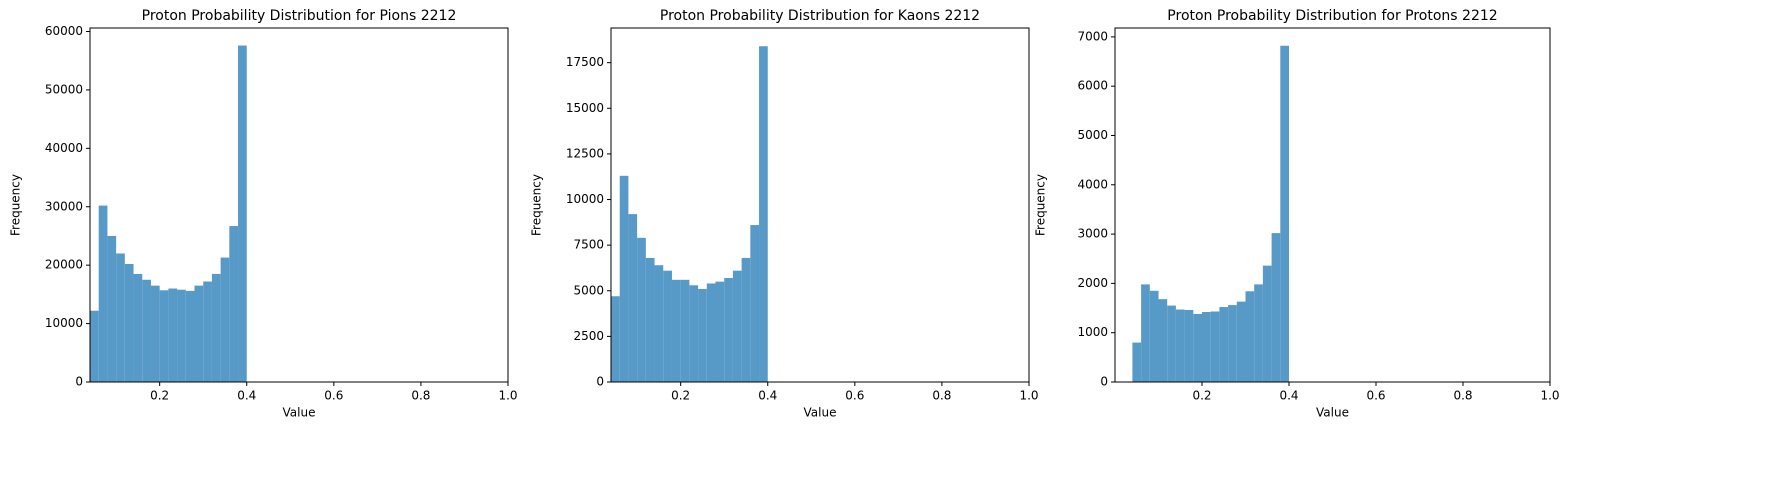 The height and width of the screenshot is (490, 1790). What do you see at coordinates (64, 148) in the screenshot?
I see `y-tick-label: 40000` at bounding box center [64, 148].